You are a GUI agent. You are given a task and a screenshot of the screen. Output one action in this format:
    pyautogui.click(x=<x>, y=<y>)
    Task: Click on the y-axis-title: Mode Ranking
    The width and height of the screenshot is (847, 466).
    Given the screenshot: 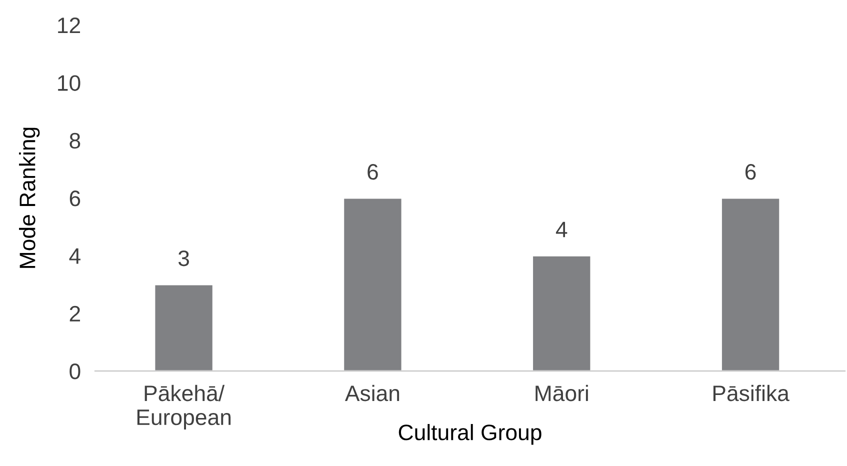 What is the action you would take?
    pyautogui.click(x=29, y=198)
    